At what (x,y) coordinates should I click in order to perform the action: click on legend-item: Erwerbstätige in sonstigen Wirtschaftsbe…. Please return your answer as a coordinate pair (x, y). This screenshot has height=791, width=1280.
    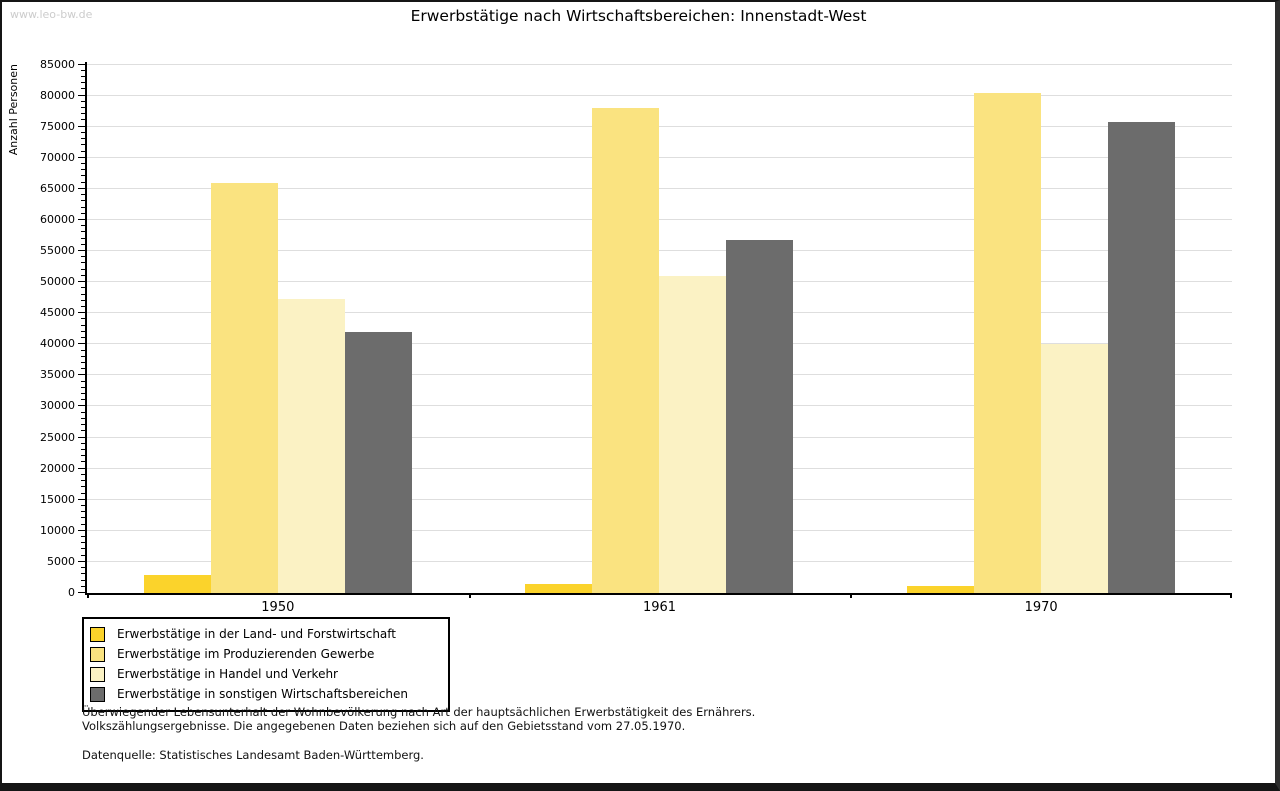
    Looking at the image, I should click on (265, 694).